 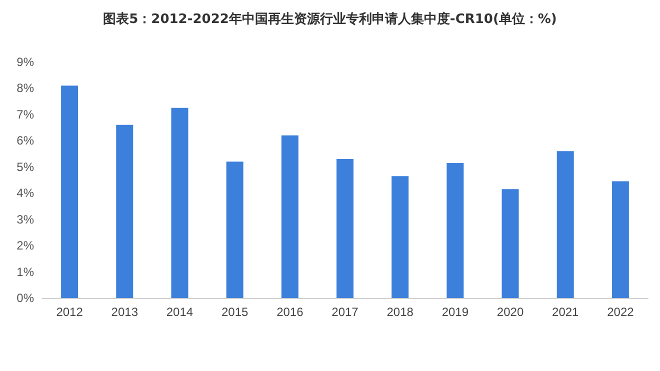 I want to click on x-tick-label: 2022, so click(x=620, y=312).